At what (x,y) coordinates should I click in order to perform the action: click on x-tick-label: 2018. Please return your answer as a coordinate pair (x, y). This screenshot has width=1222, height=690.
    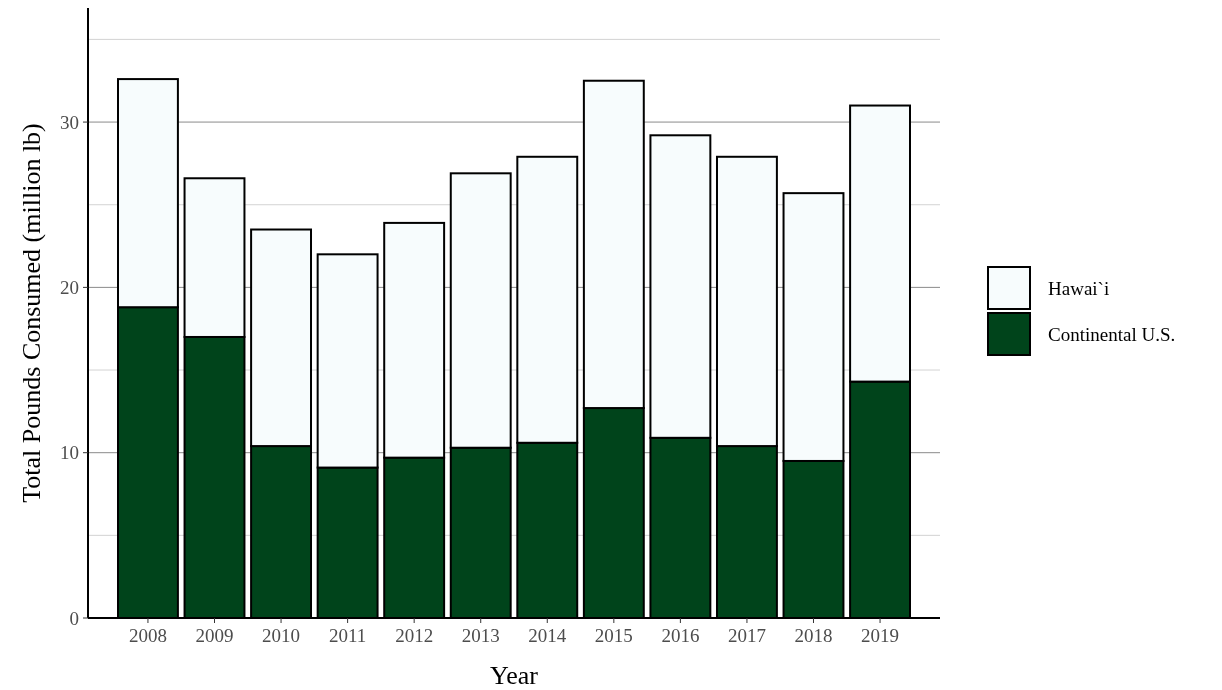
    Looking at the image, I should click on (813, 635).